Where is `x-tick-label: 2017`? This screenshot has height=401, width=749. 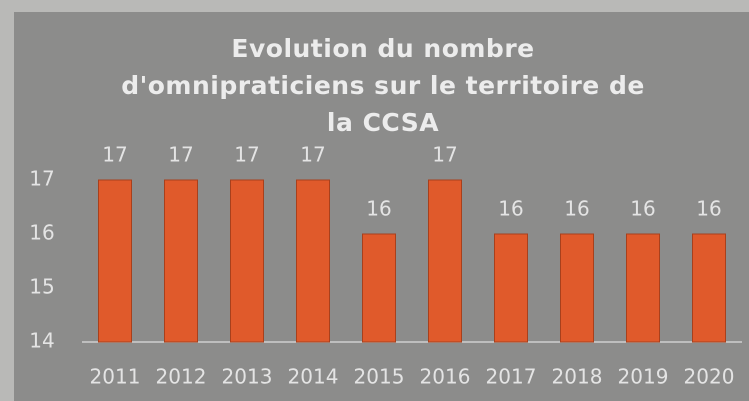
x-tick-label: 2017 is located at coordinates (511, 377).